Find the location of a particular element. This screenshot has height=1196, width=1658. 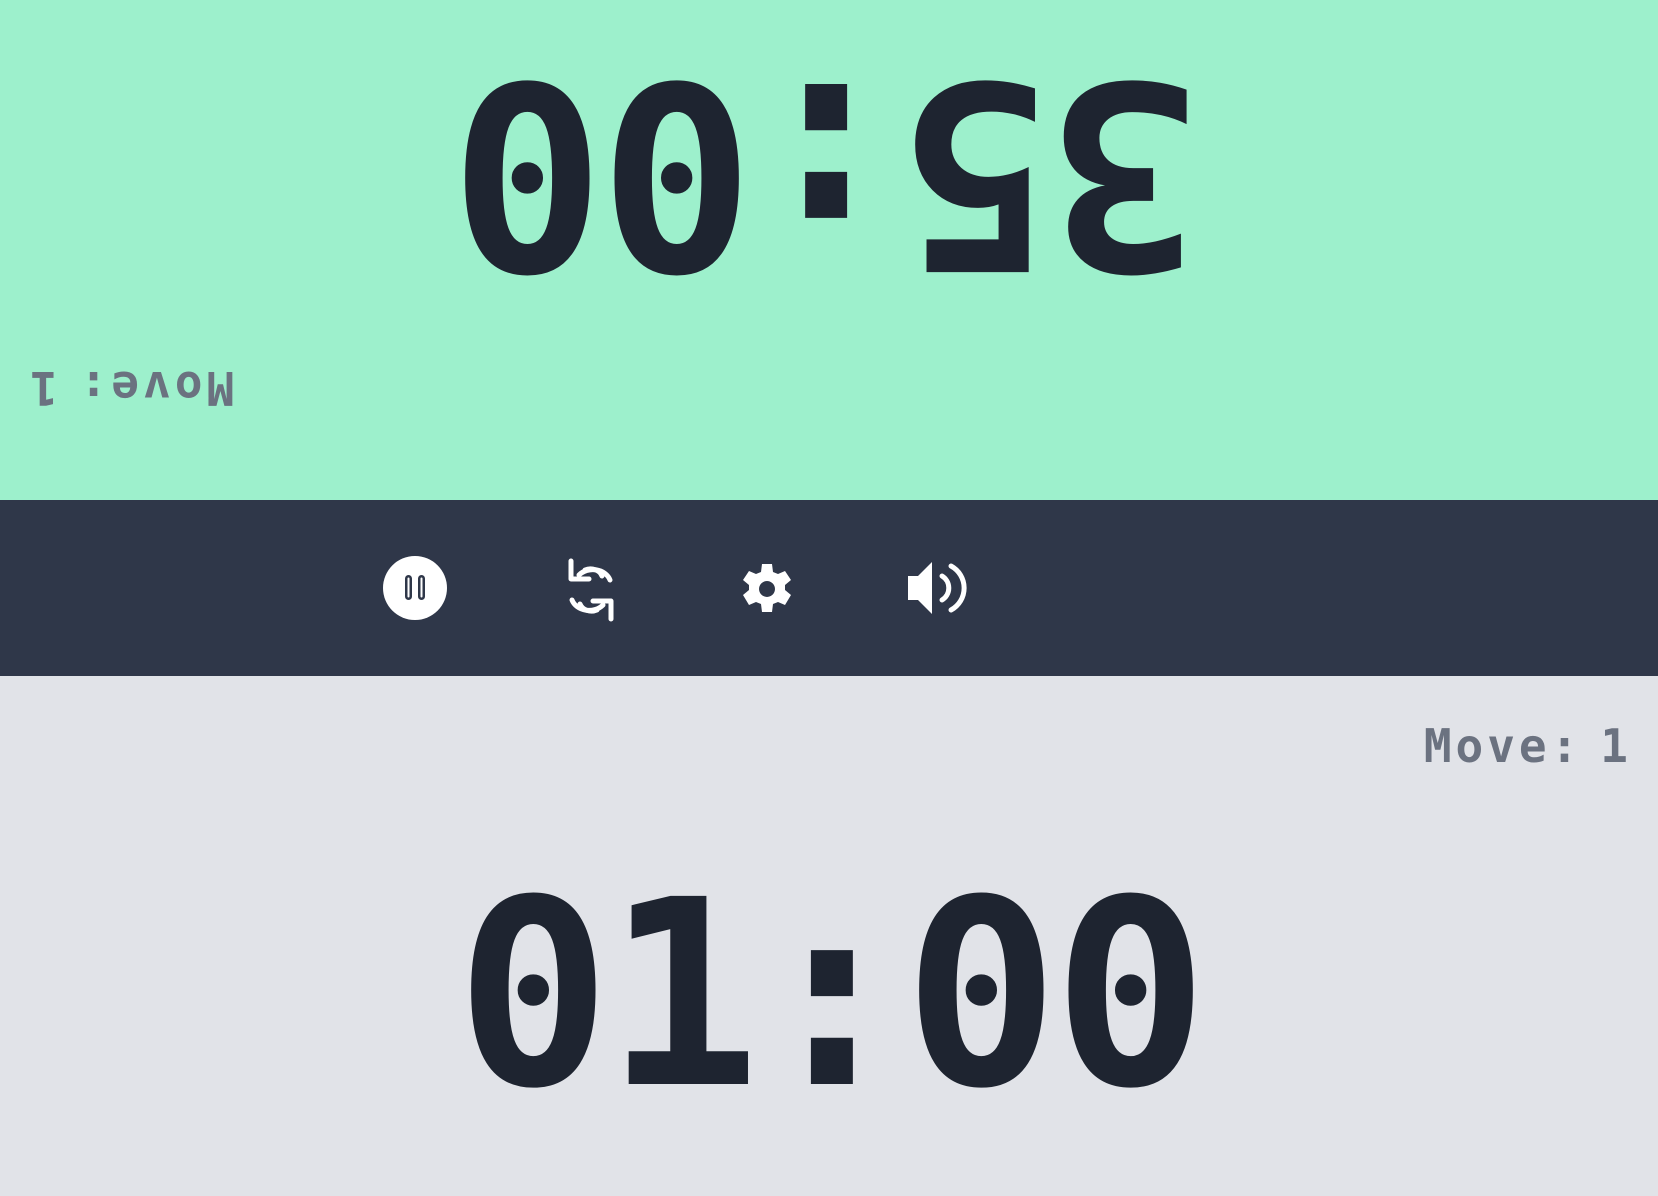

player-bottom-time: 01:00 is located at coordinates (832, 995).